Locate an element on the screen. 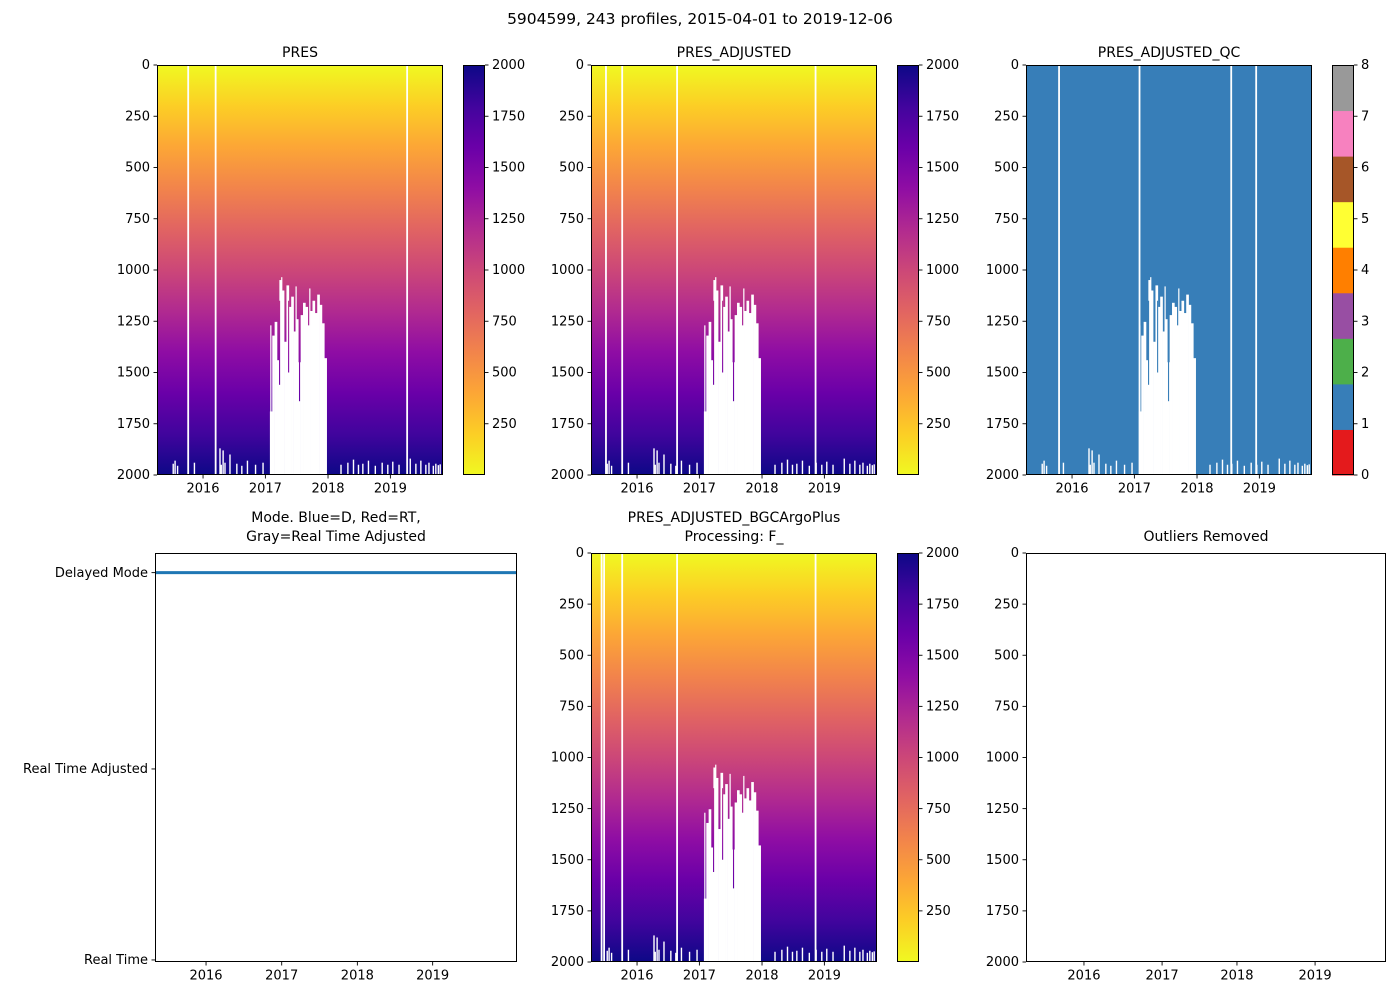  colorbar-tick-label: 8 is located at coordinates (1365, 65).